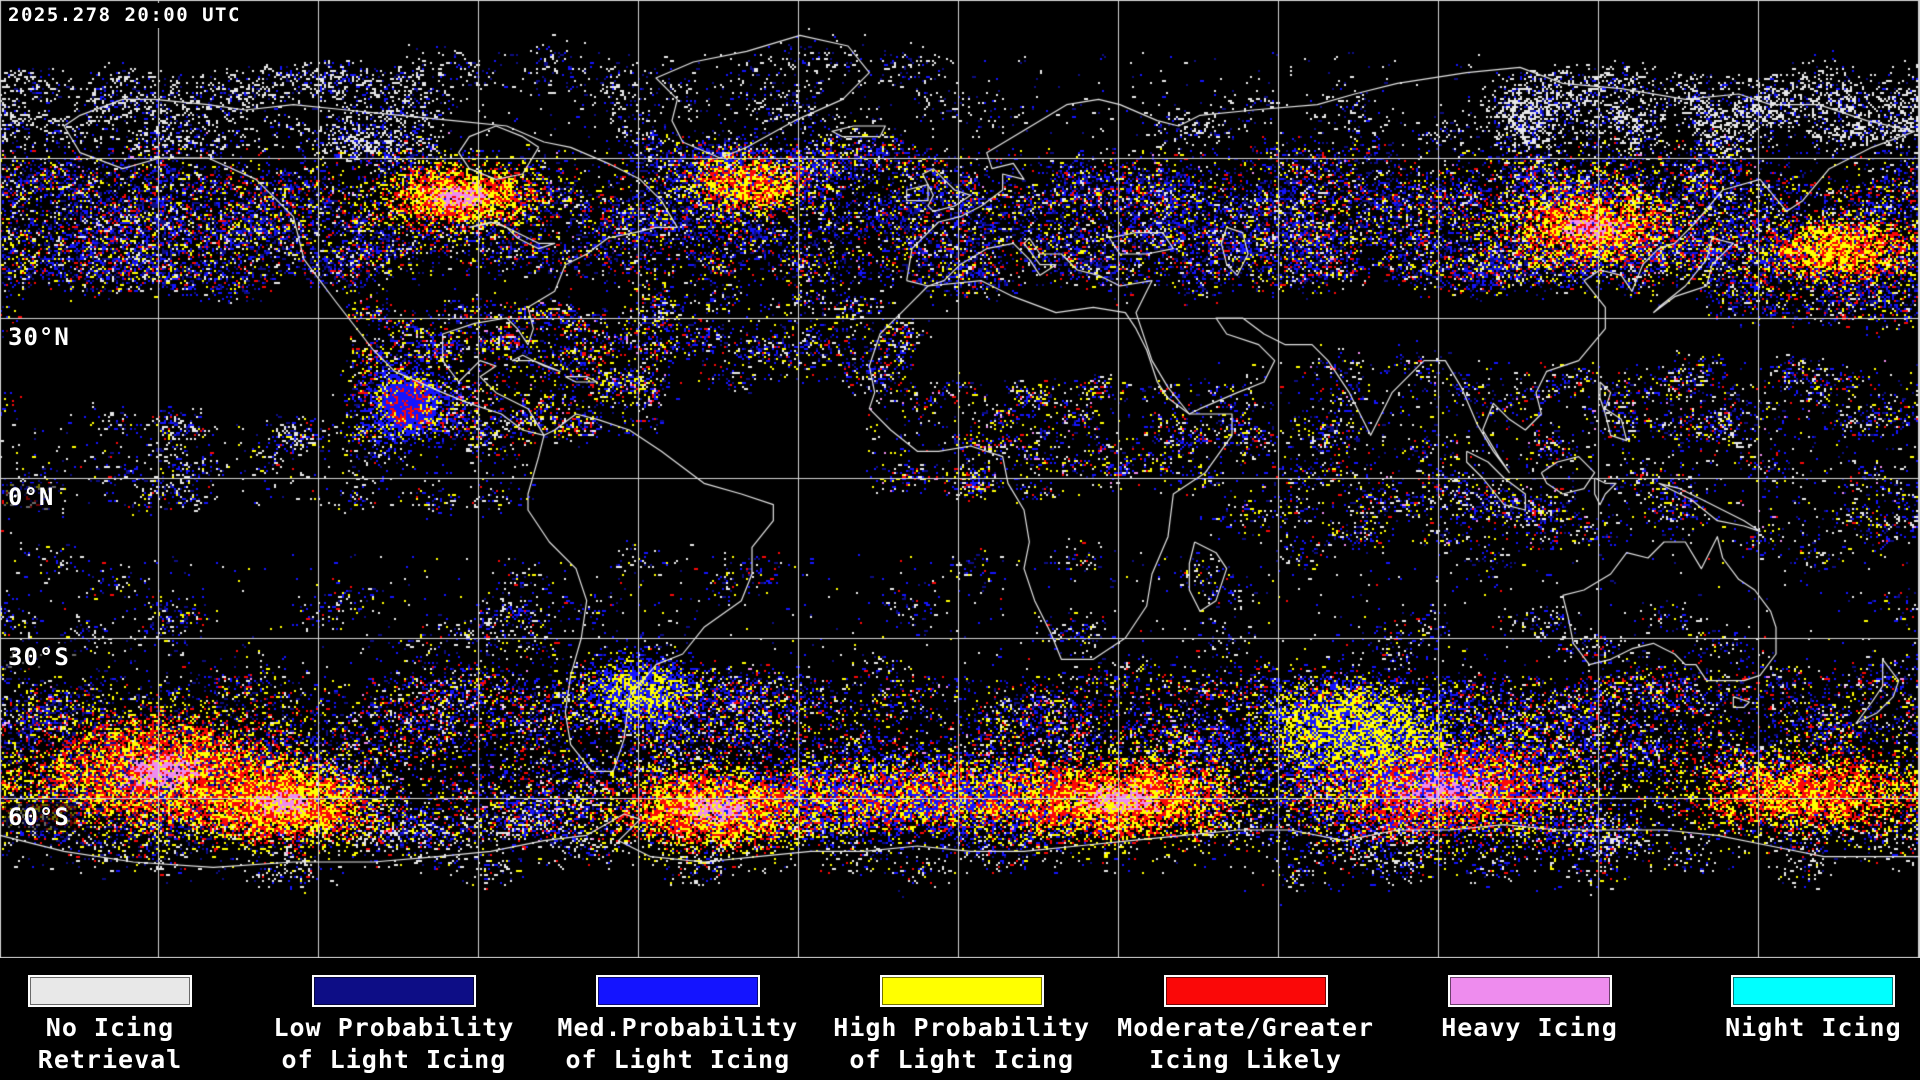 This screenshot has width=1920, height=1080. I want to click on legend-item-no-icing-retrieval: No Icing Retrieval, so click(140, 1025).